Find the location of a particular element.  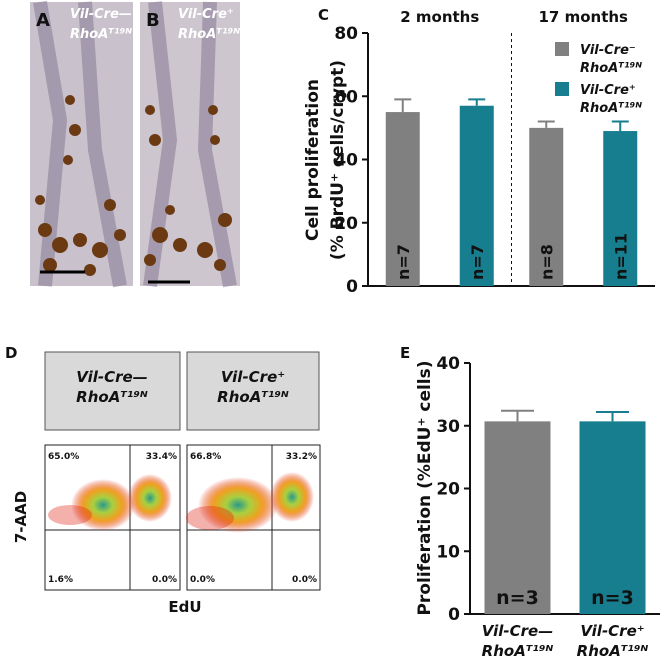

y-axis-label: (% BrdU⁺ cells/crypt) is located at coordinates (338, 160).